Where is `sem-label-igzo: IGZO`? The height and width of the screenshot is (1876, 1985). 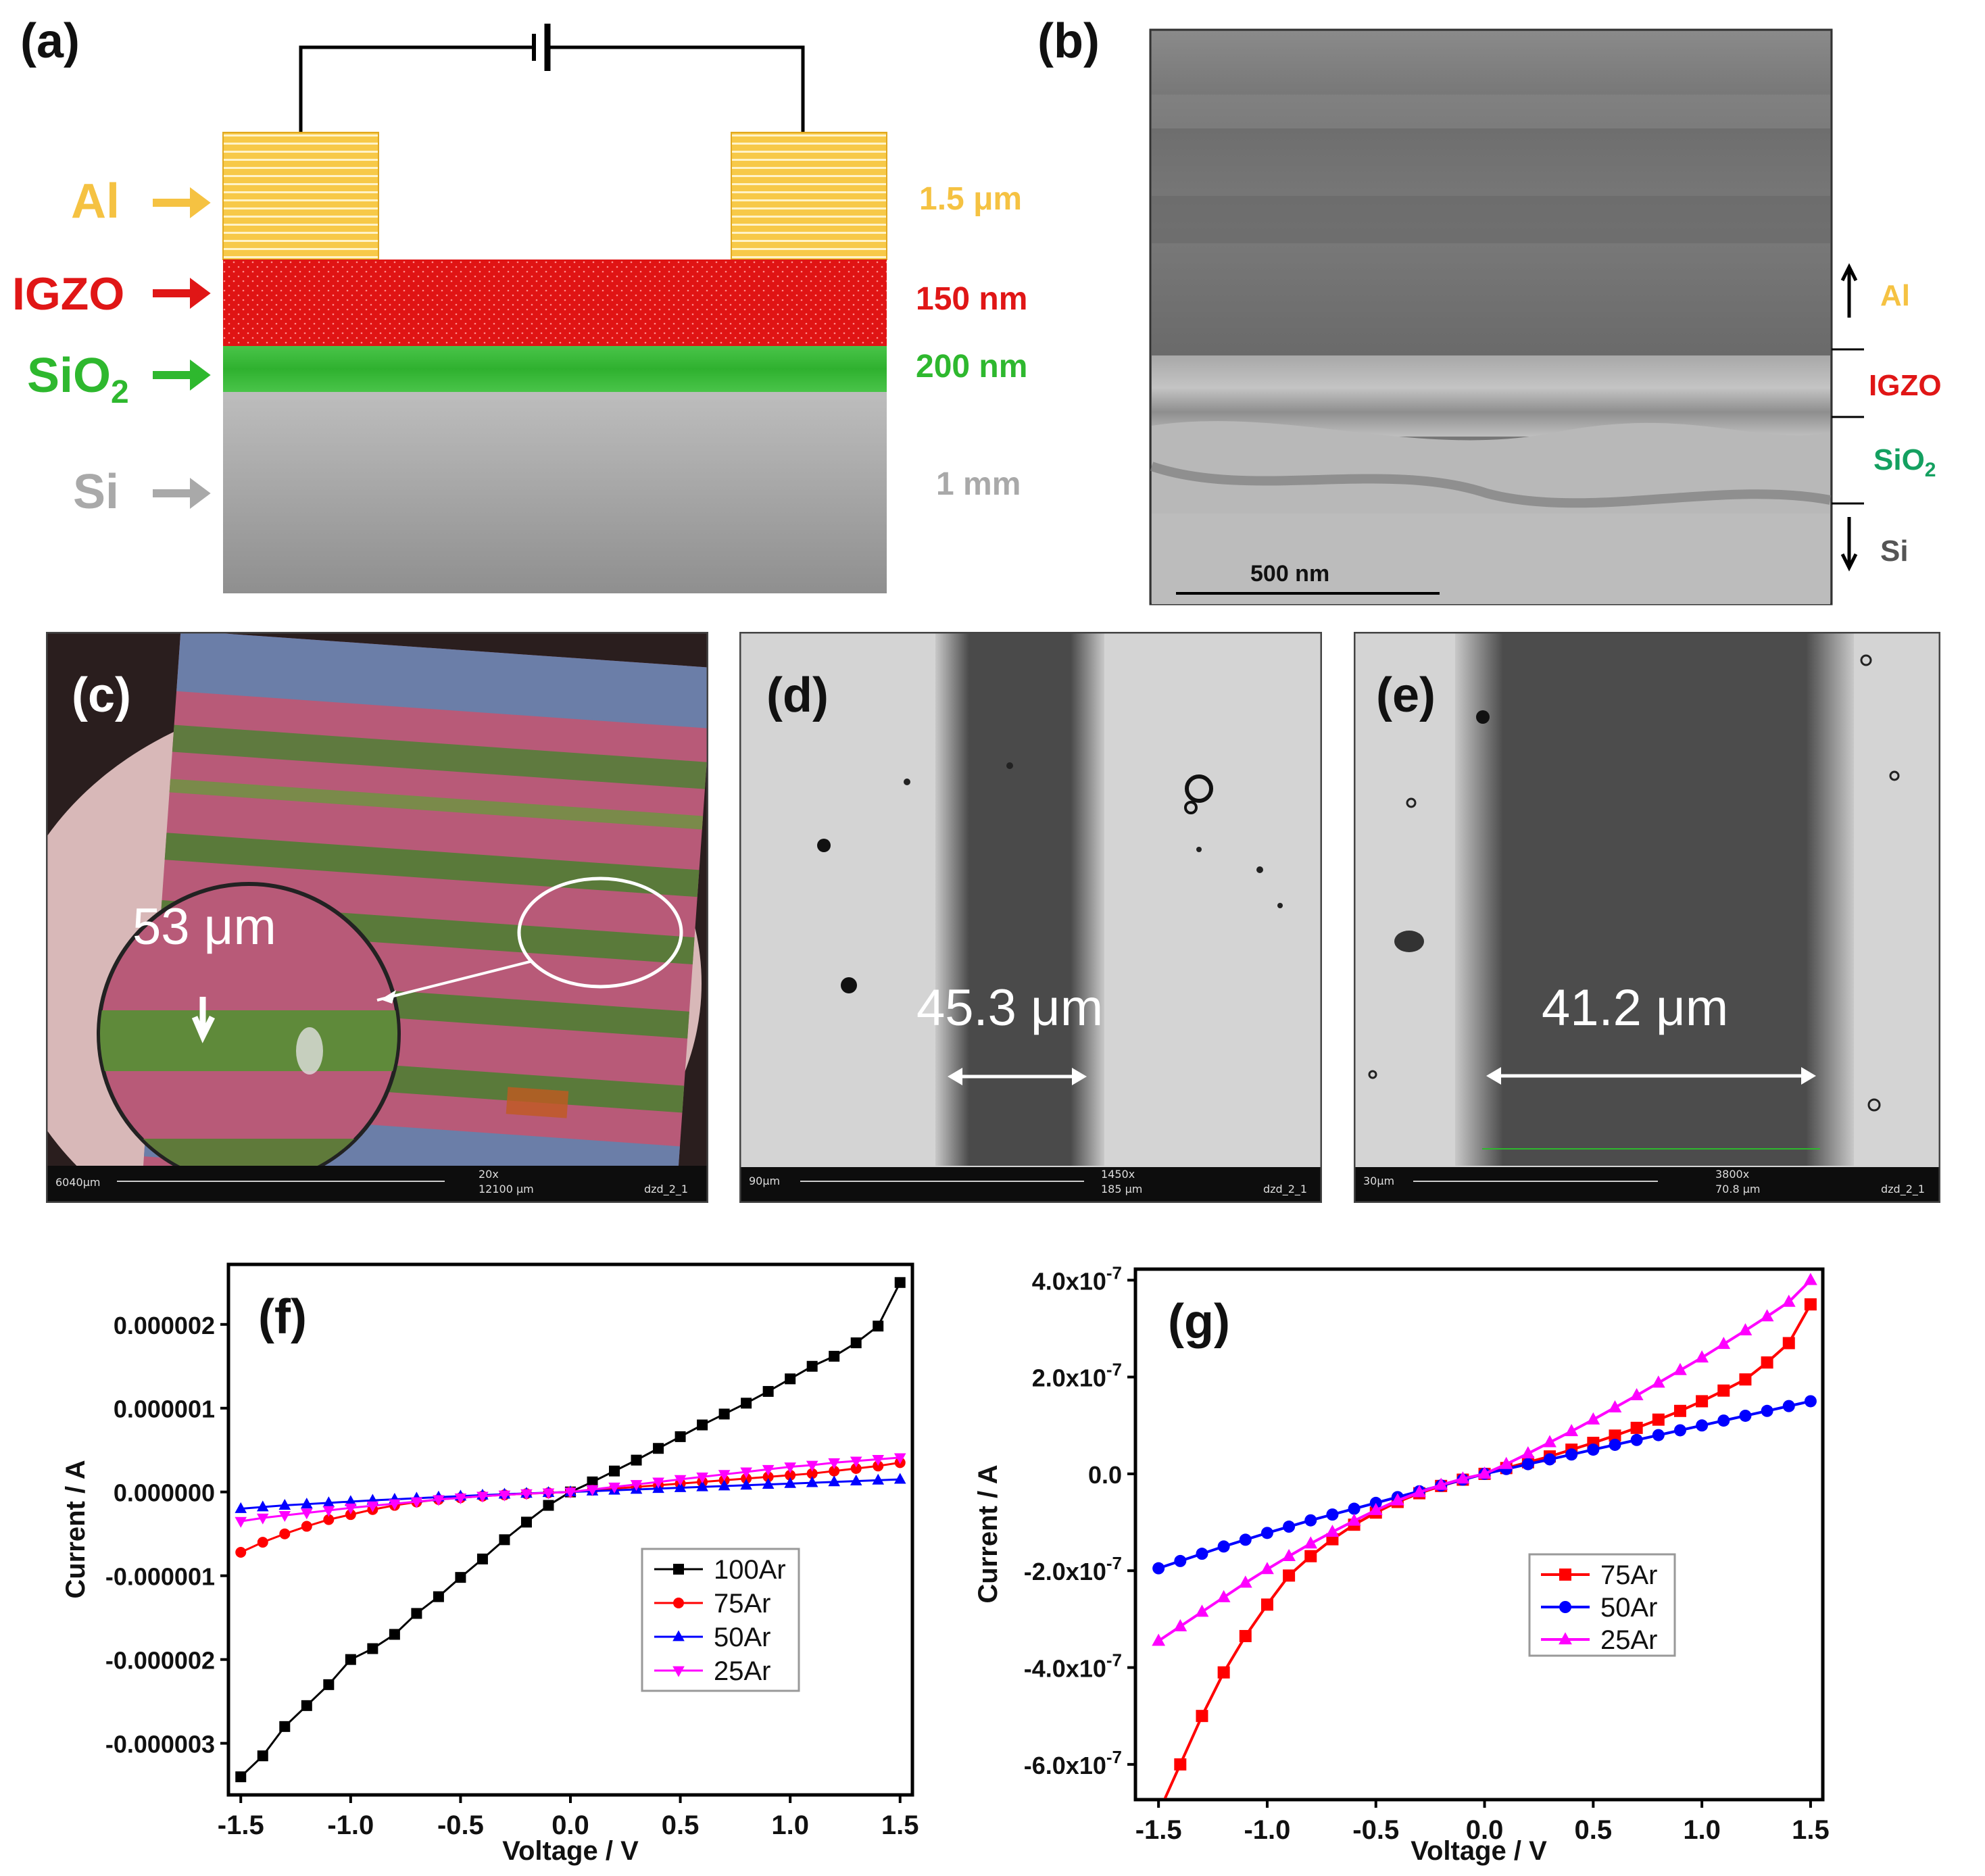
sem-label-igzo: IGZO is located at coordinates (1906, 385).